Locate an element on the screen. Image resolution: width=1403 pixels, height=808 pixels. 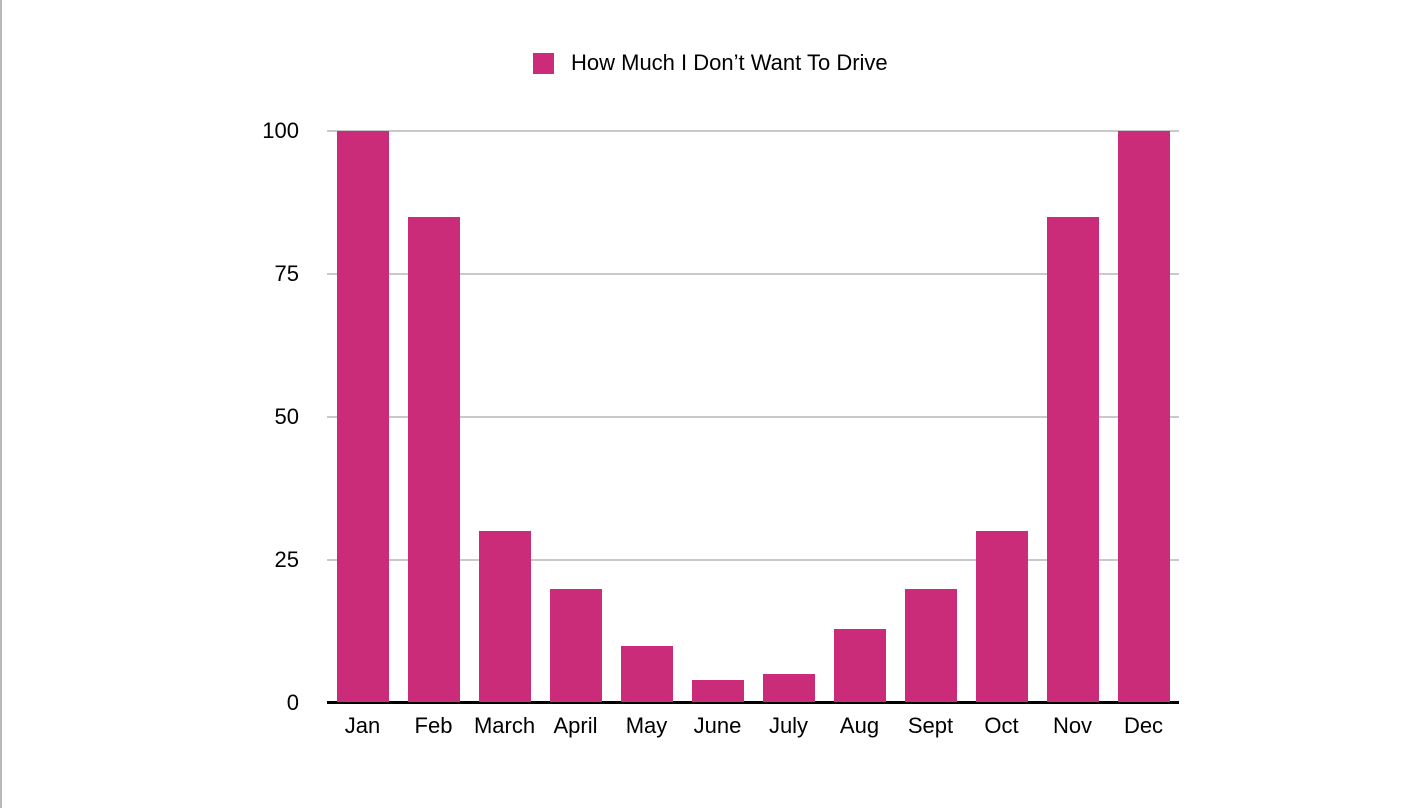
y-tick-label: 0 is located at coordinates (292, 702).